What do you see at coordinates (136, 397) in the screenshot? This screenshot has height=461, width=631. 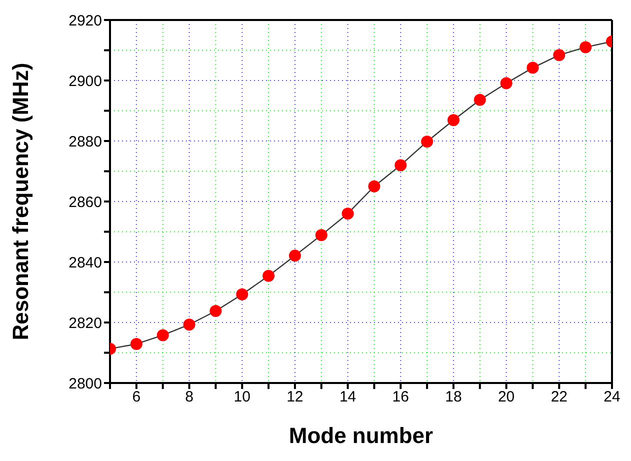 I see `x-tick-label: 6` at bounding box center [136, 397].